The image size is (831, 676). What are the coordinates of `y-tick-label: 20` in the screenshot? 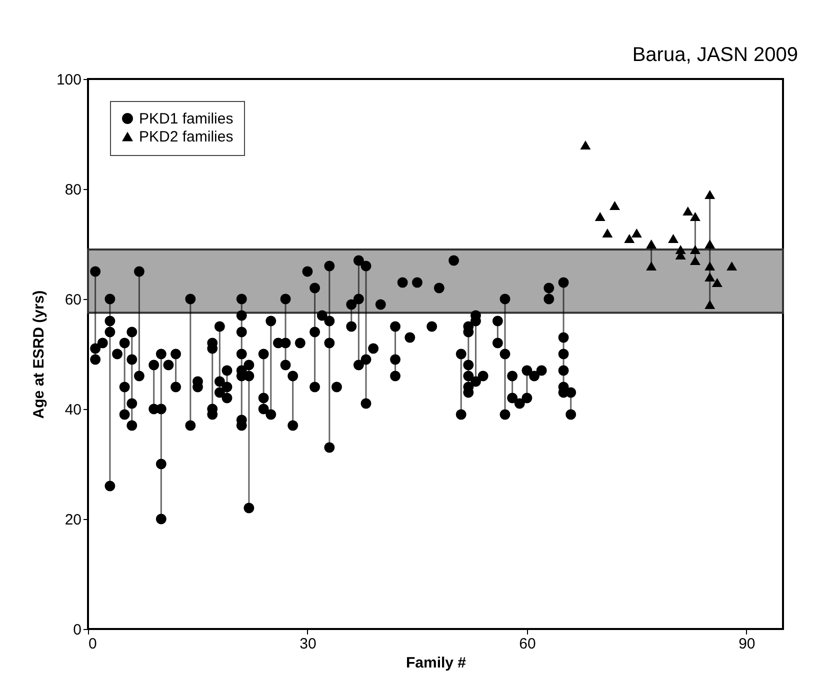 It's located at (73, 520).